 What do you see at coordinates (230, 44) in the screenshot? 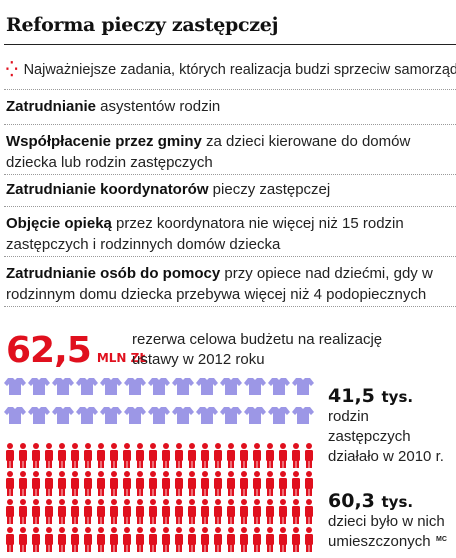
I see `title-rule` at bounding box center [230, 44].